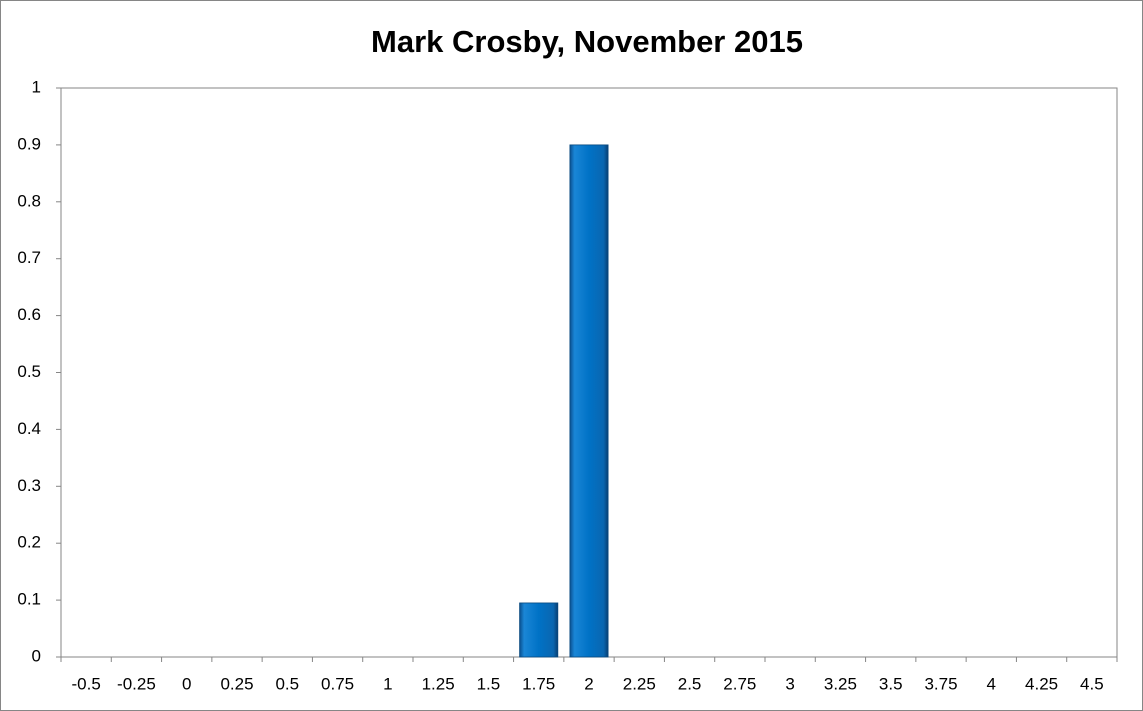  Describe the element at coordinates (29, 371) in the screenshot. I see `y-tick-label: 0.5` at that location.